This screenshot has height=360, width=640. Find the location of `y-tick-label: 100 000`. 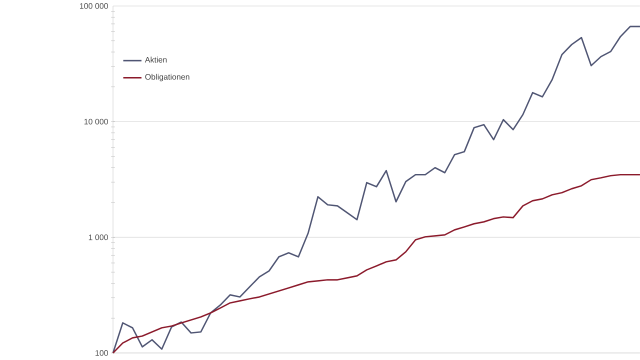

y-tick-label: 100 000 is located at coordinates (94, 6).